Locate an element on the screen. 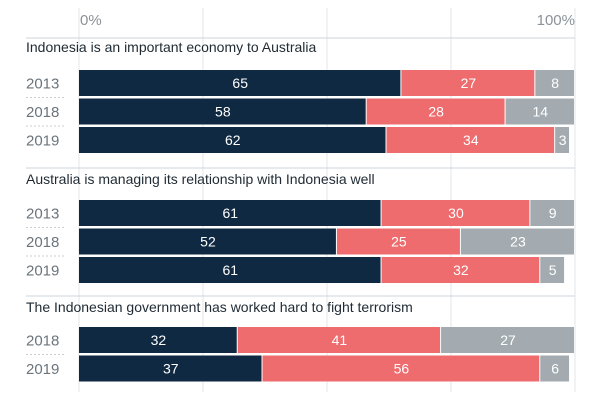 This screenshot has width=600, height=400. data-label: 65 is located at coordinates (240, 83).